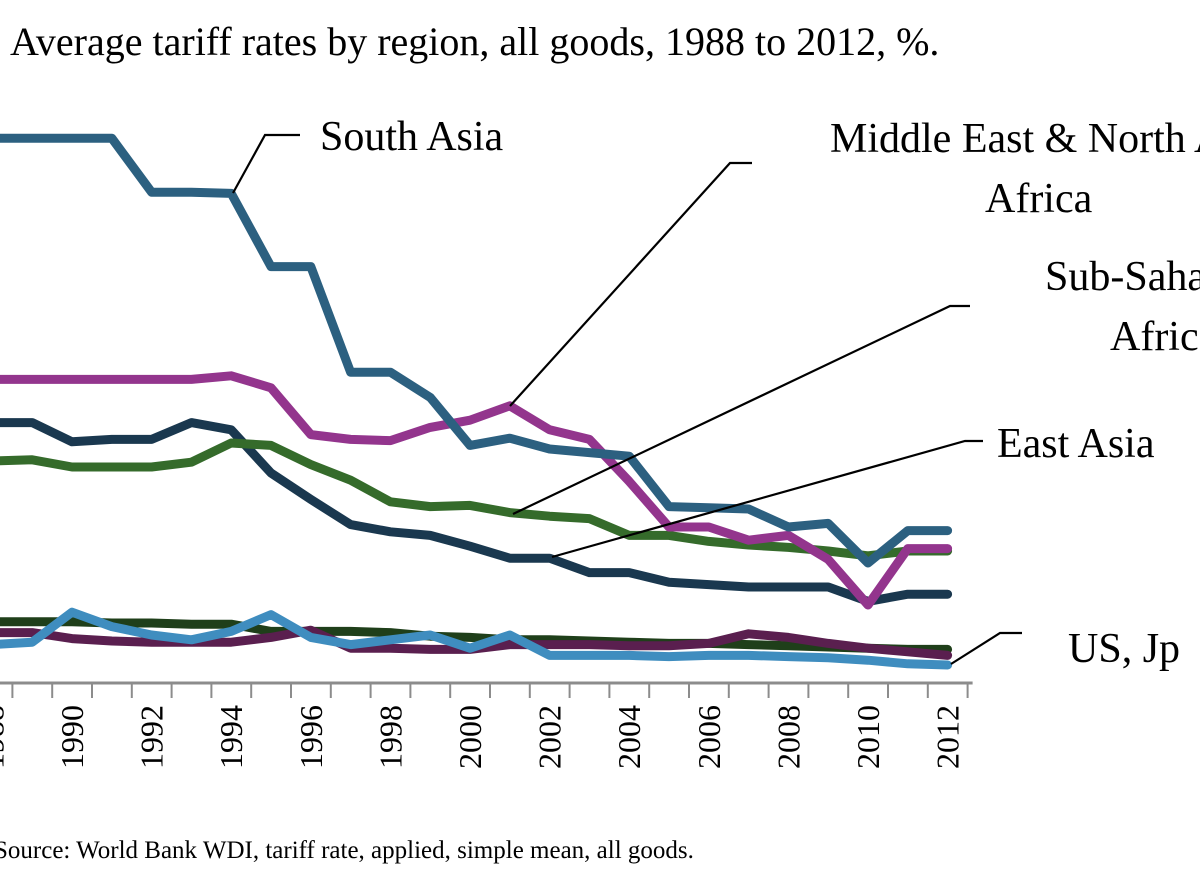 The width and height of the screenshot is (1200, 878). I want to click on leader-ssa, so click(741, 409).